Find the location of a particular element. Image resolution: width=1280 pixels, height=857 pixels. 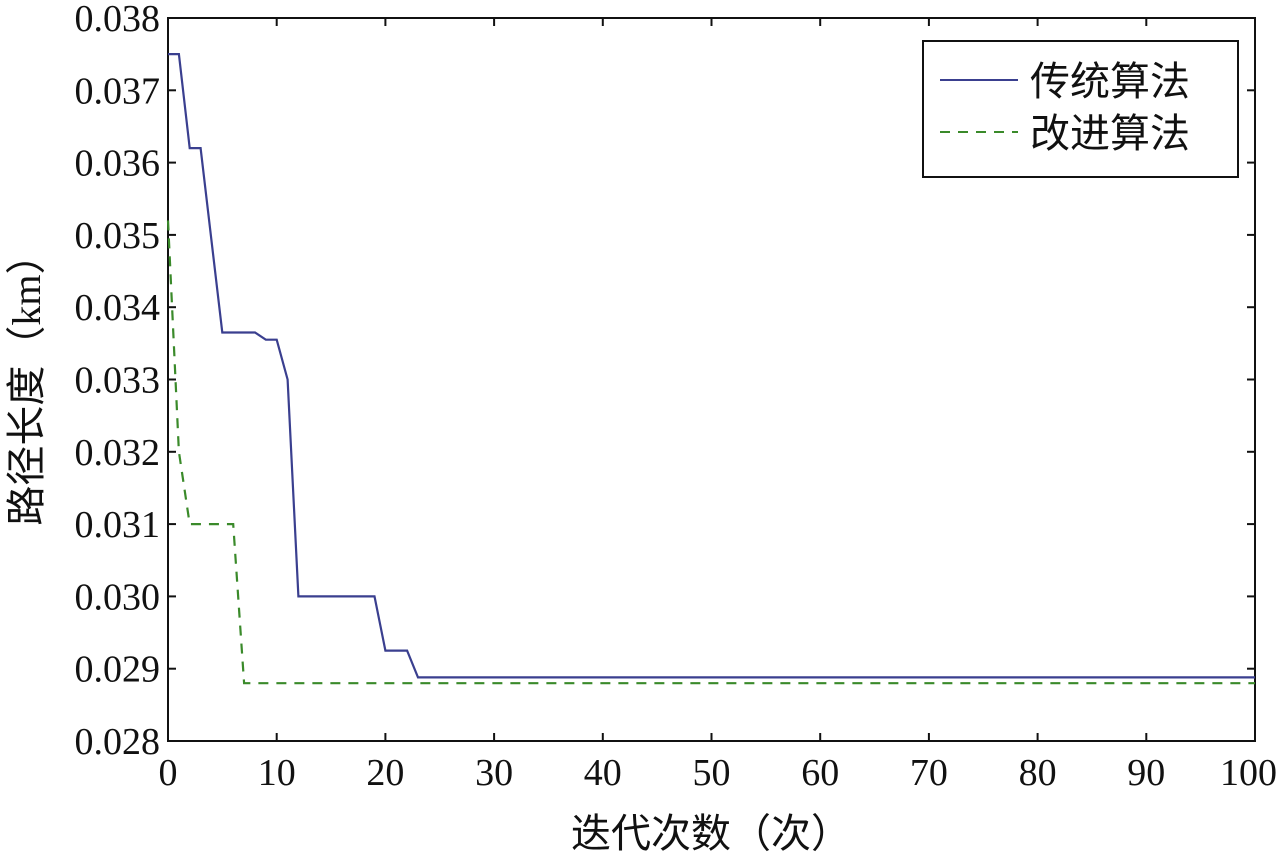

x-tick-label: 40 is located at coordinates (603, 773).